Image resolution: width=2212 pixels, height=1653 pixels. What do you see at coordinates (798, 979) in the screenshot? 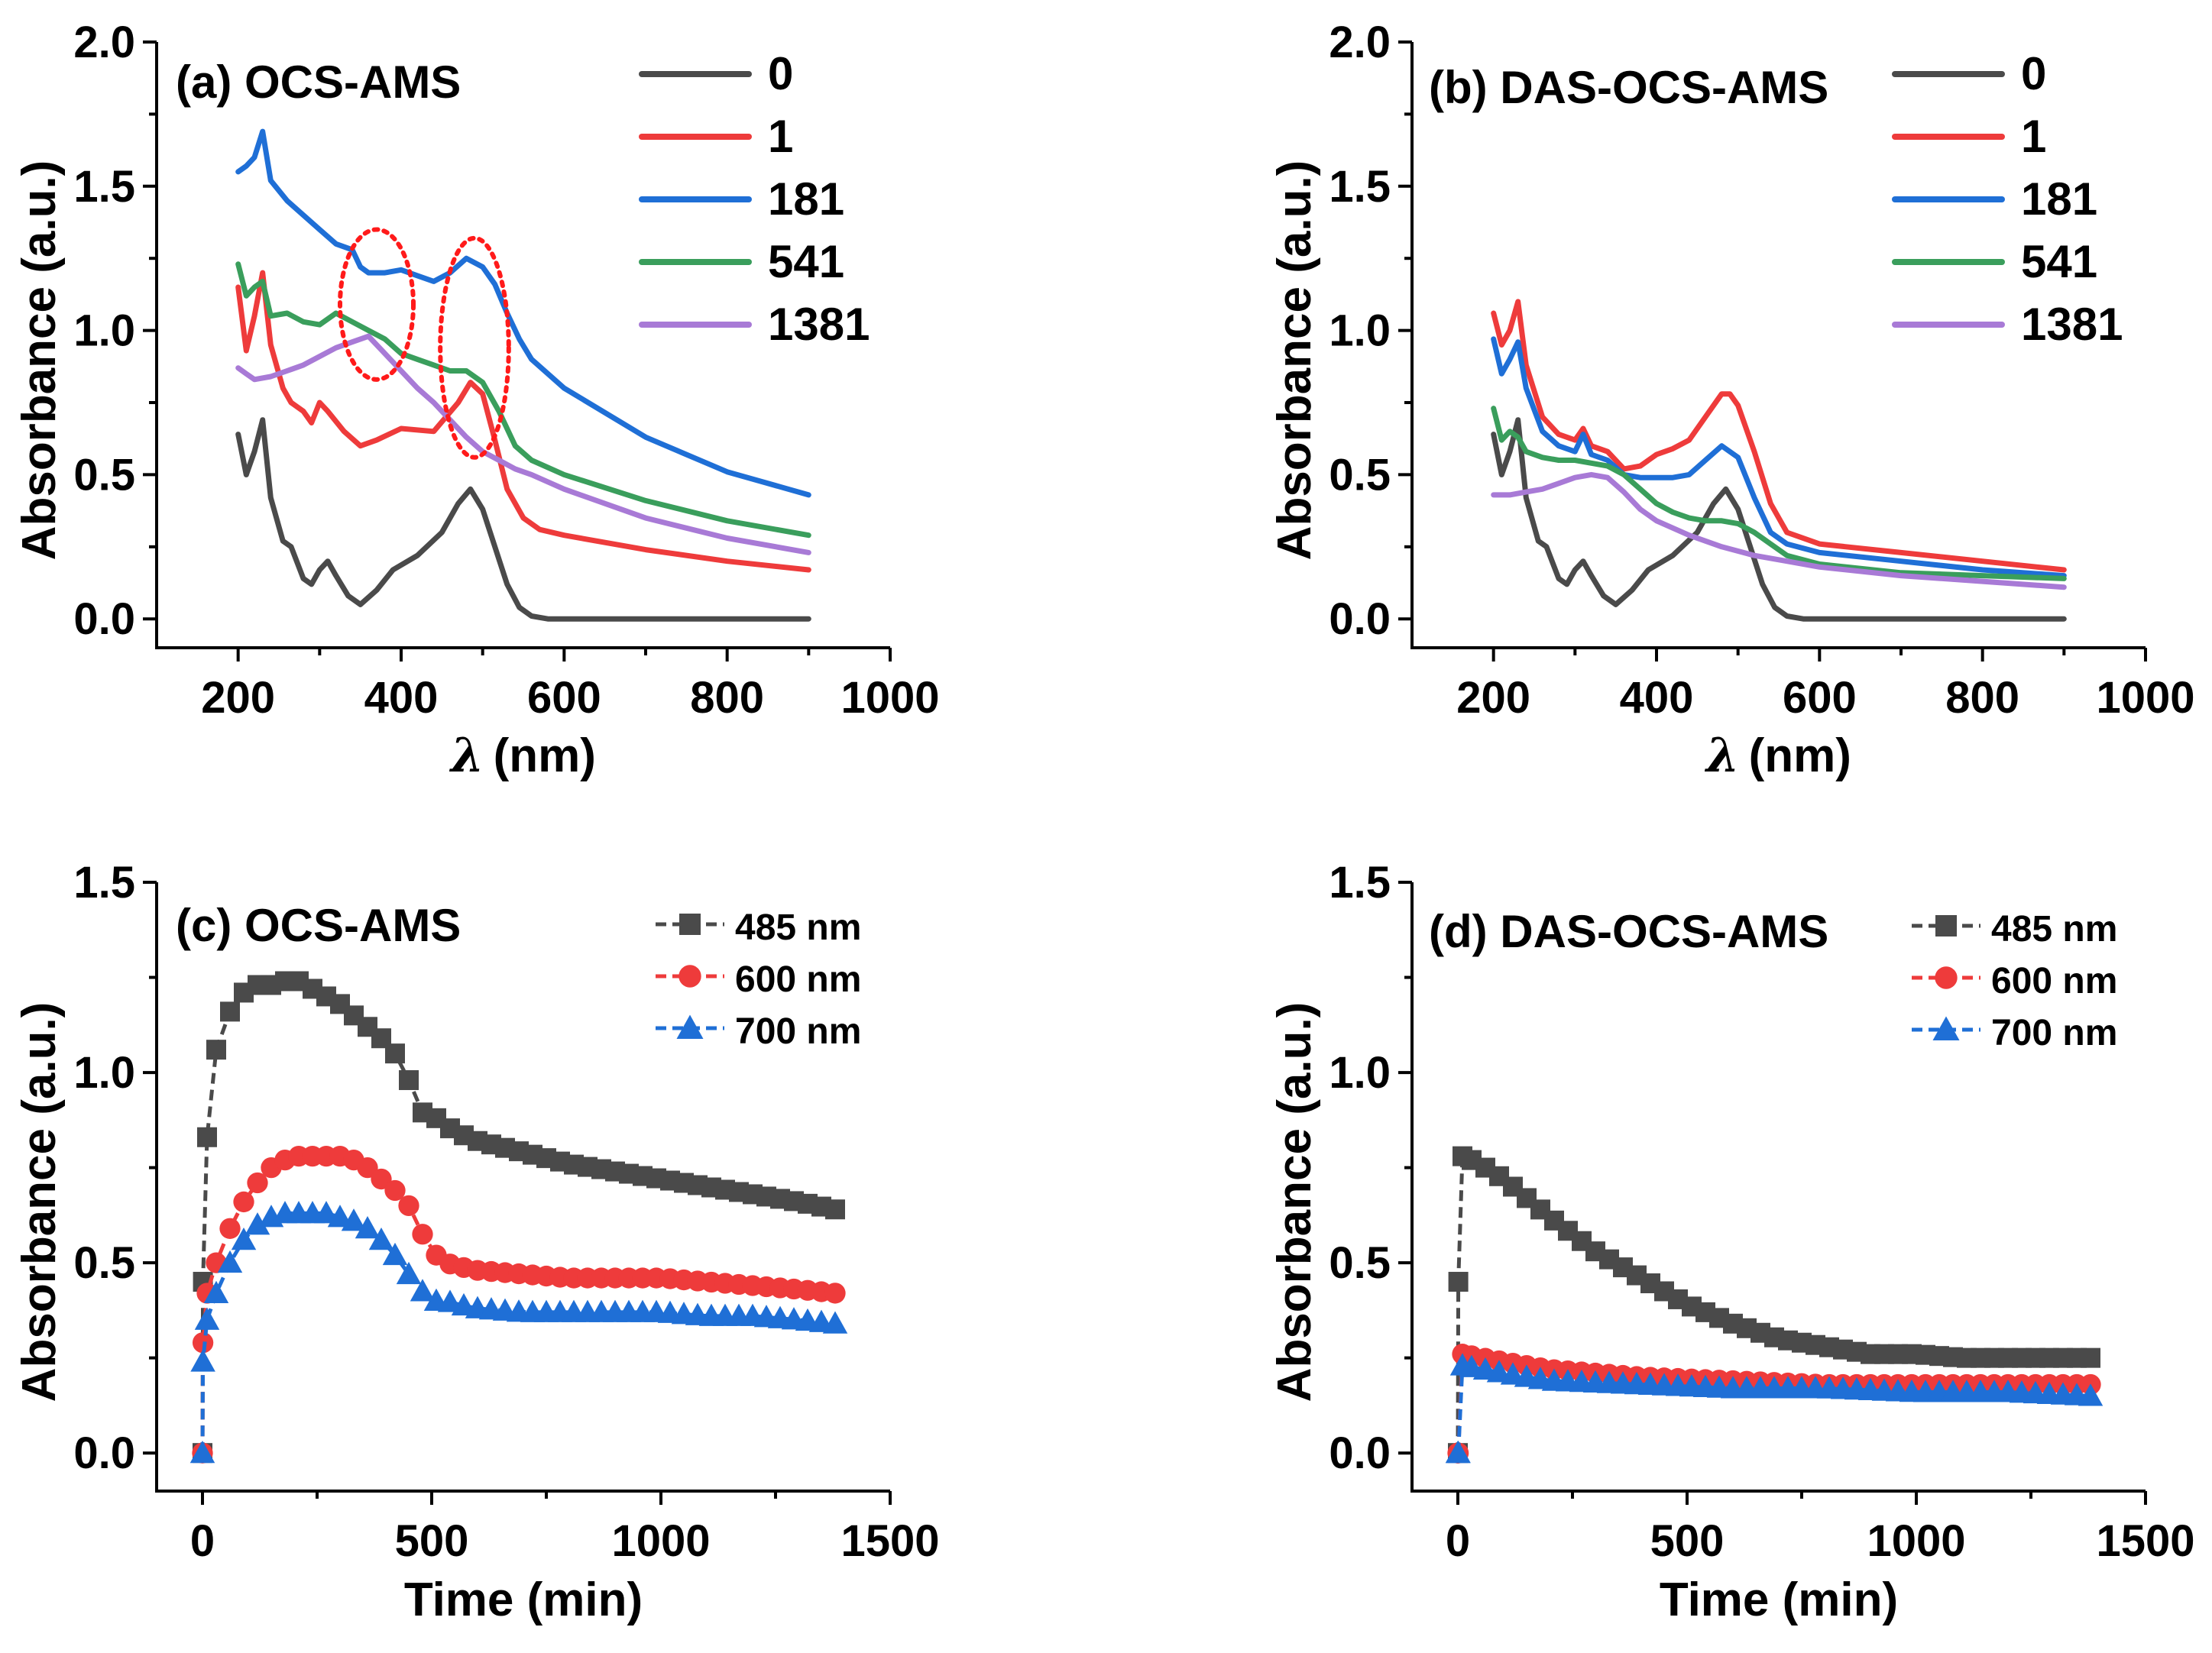
I see `legend-label: 600 nm` at bounding box center [798, 979].